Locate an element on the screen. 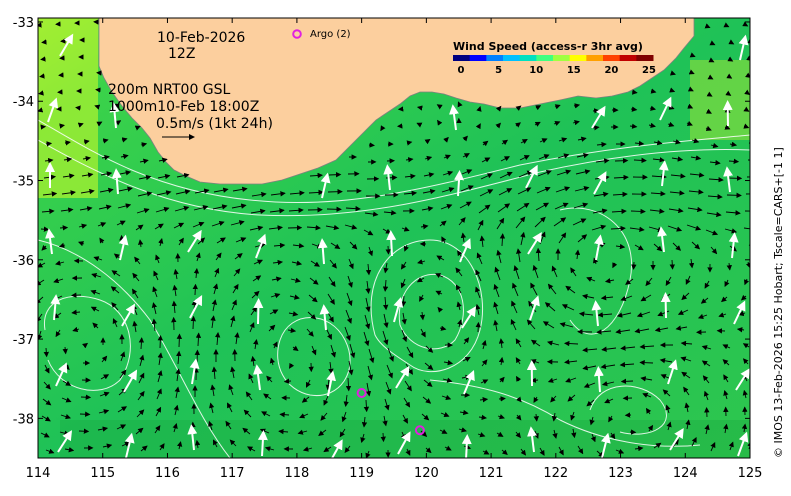  scale-label: 0.5m/s (1kt 24h) is located at coordinates (214, 124).